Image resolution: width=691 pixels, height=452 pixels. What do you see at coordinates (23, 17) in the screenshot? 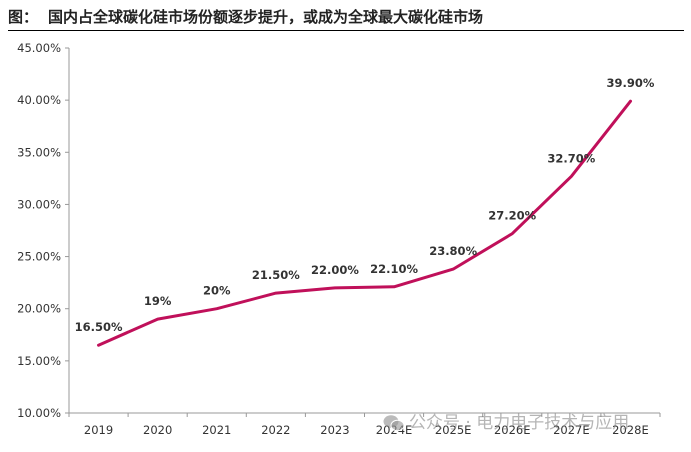
I see `figure-prefix: 图：` at bounding box center [23, 17].